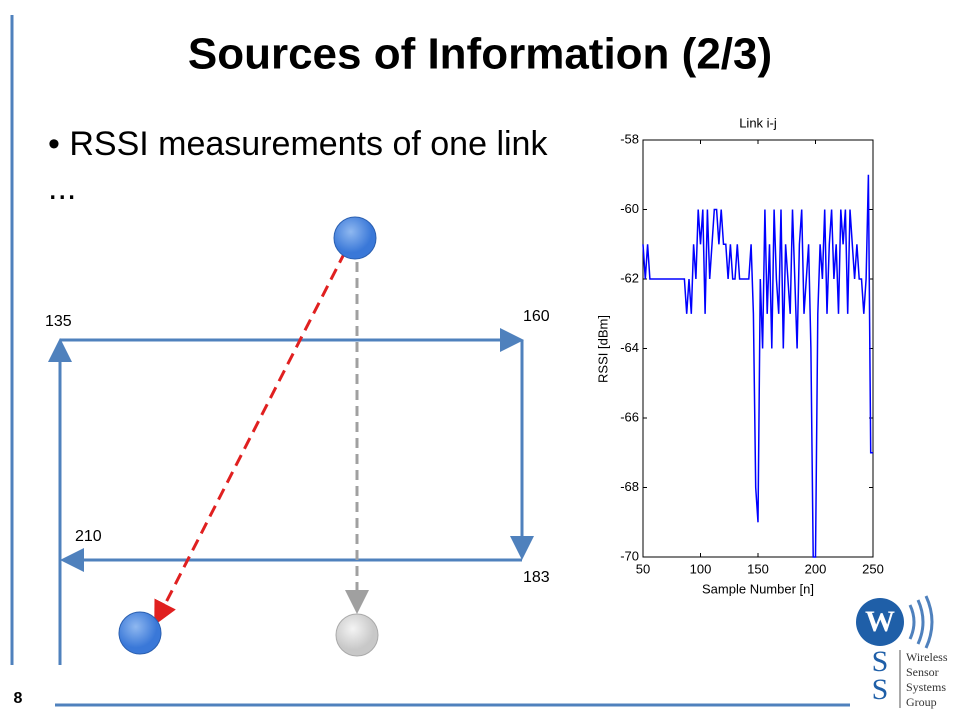 The height and width of the screenshot is (720, 960). I want to click on logo-text: Systems, so click(926, 687).